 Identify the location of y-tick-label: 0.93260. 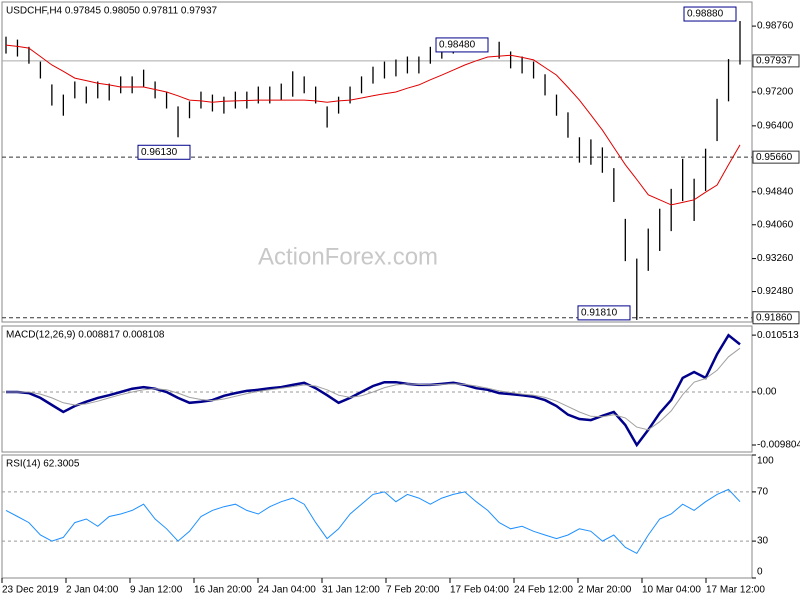
(775, 258).